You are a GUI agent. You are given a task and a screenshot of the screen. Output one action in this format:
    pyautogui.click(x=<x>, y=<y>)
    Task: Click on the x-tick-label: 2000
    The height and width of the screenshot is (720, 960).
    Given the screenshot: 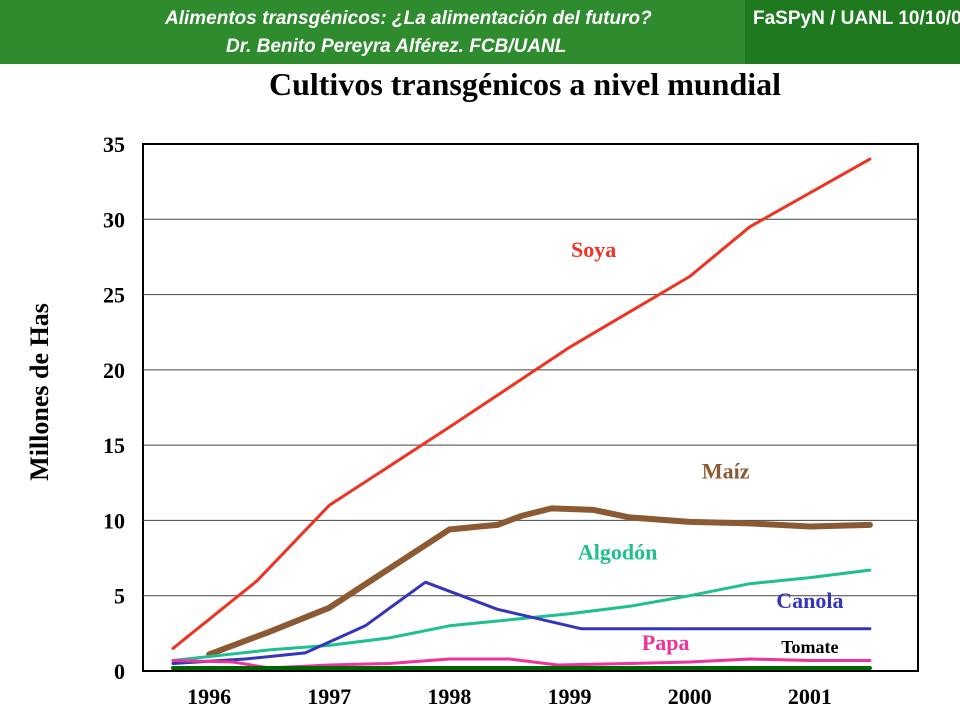 What is the action you would take?
    pyautogui.click(x=690, y=696)
    